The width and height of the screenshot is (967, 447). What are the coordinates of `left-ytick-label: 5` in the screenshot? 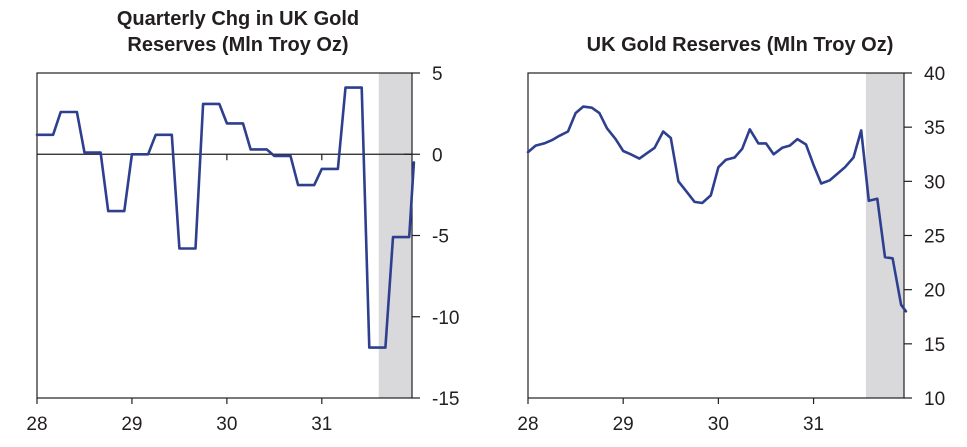 It's located at (437, 74).